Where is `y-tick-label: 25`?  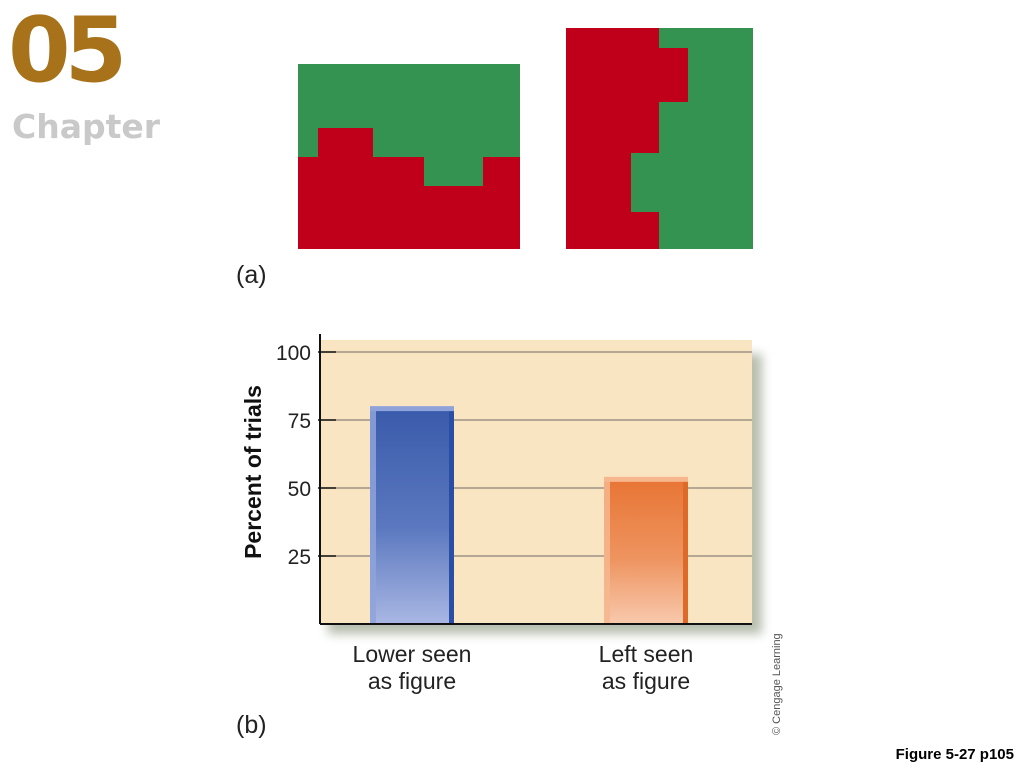 y-tick-label: 25 is located at coordinates (299, 557).